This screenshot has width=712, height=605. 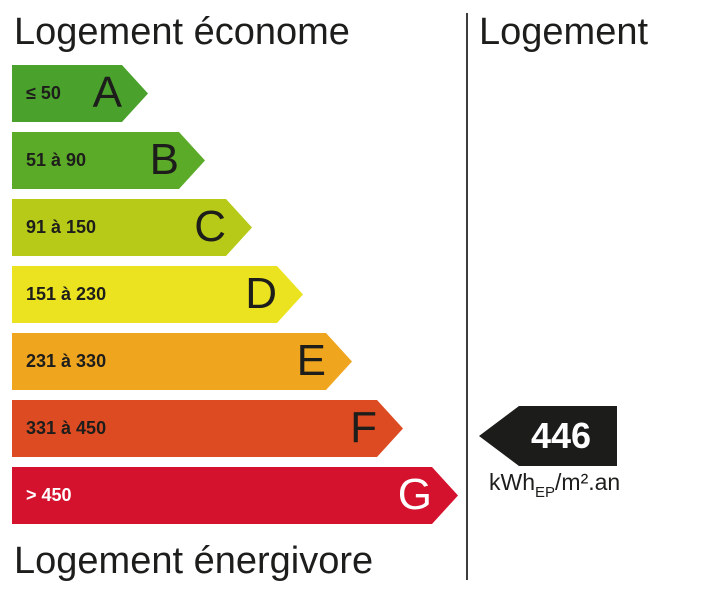 What do you see at coordinates (56, 160) in the screenshot?
I see `energy-range-label: 51 à 90` at bounding box center [56, 160].